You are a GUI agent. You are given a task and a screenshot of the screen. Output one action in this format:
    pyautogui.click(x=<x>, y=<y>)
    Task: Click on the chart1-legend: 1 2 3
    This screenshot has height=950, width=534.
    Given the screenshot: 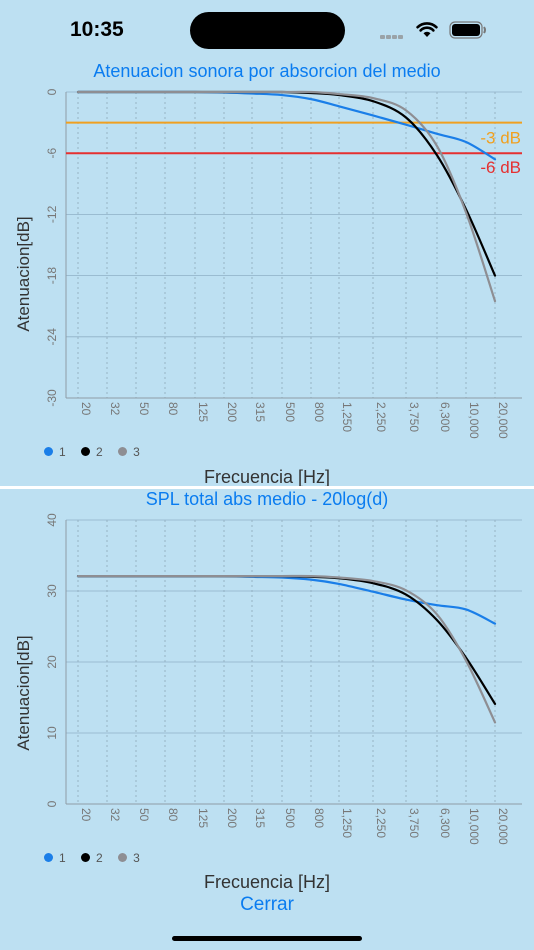 What is the action you would take?
    pyautogui.click(x=98, y=452)
    